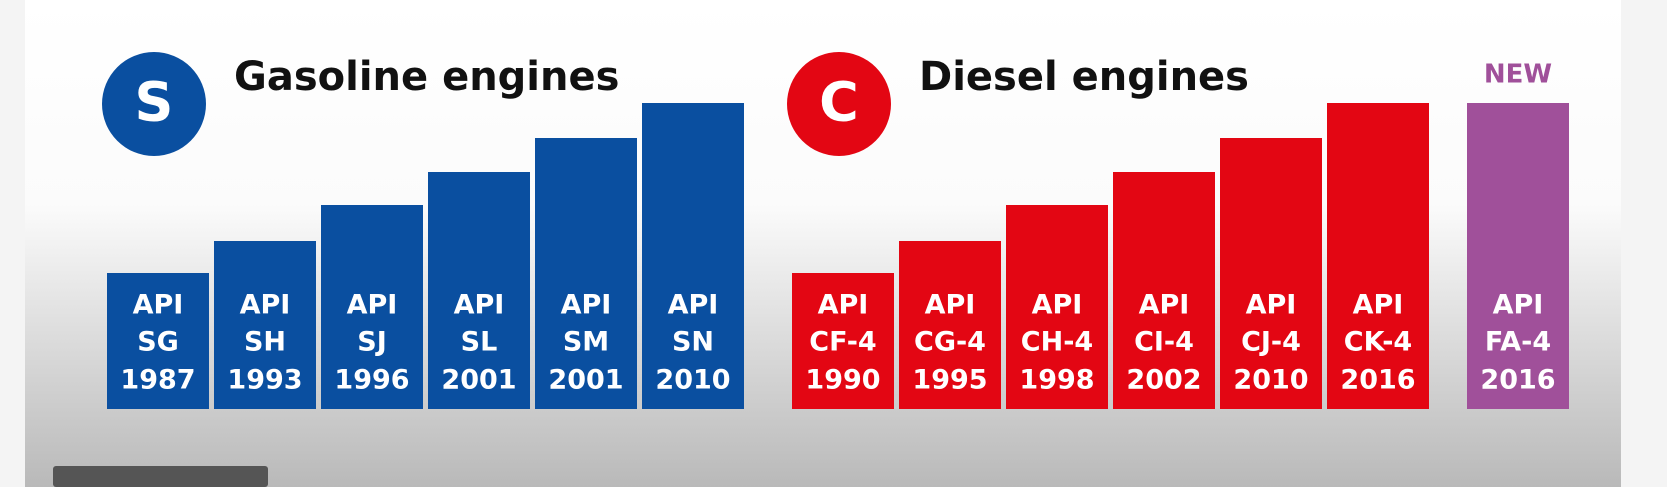 The image size is (1667, 487). I want to click on item-label: CF-4, so click(842, 342).